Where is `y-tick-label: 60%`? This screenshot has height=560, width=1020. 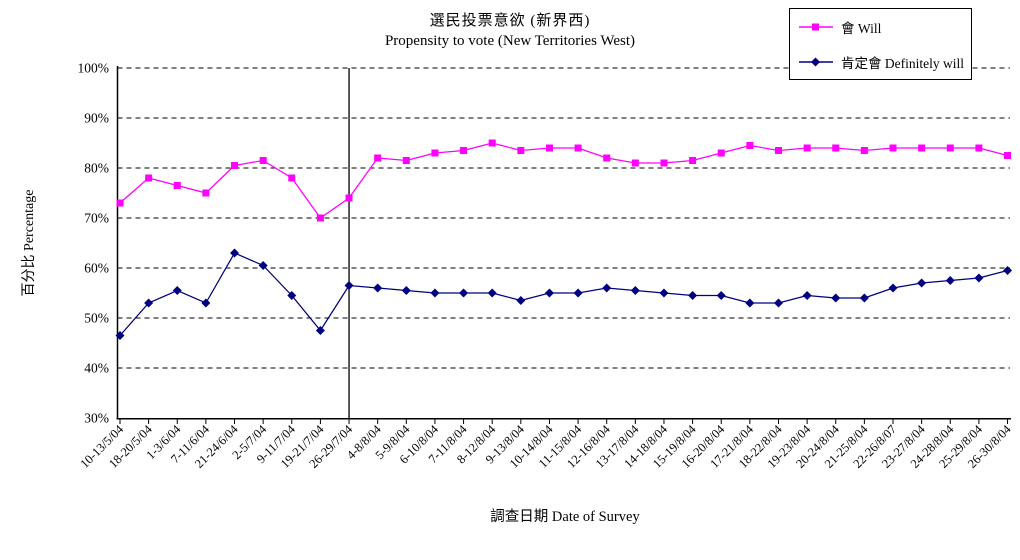
y-tick-label: 60% is located at coordinates (96, 268).